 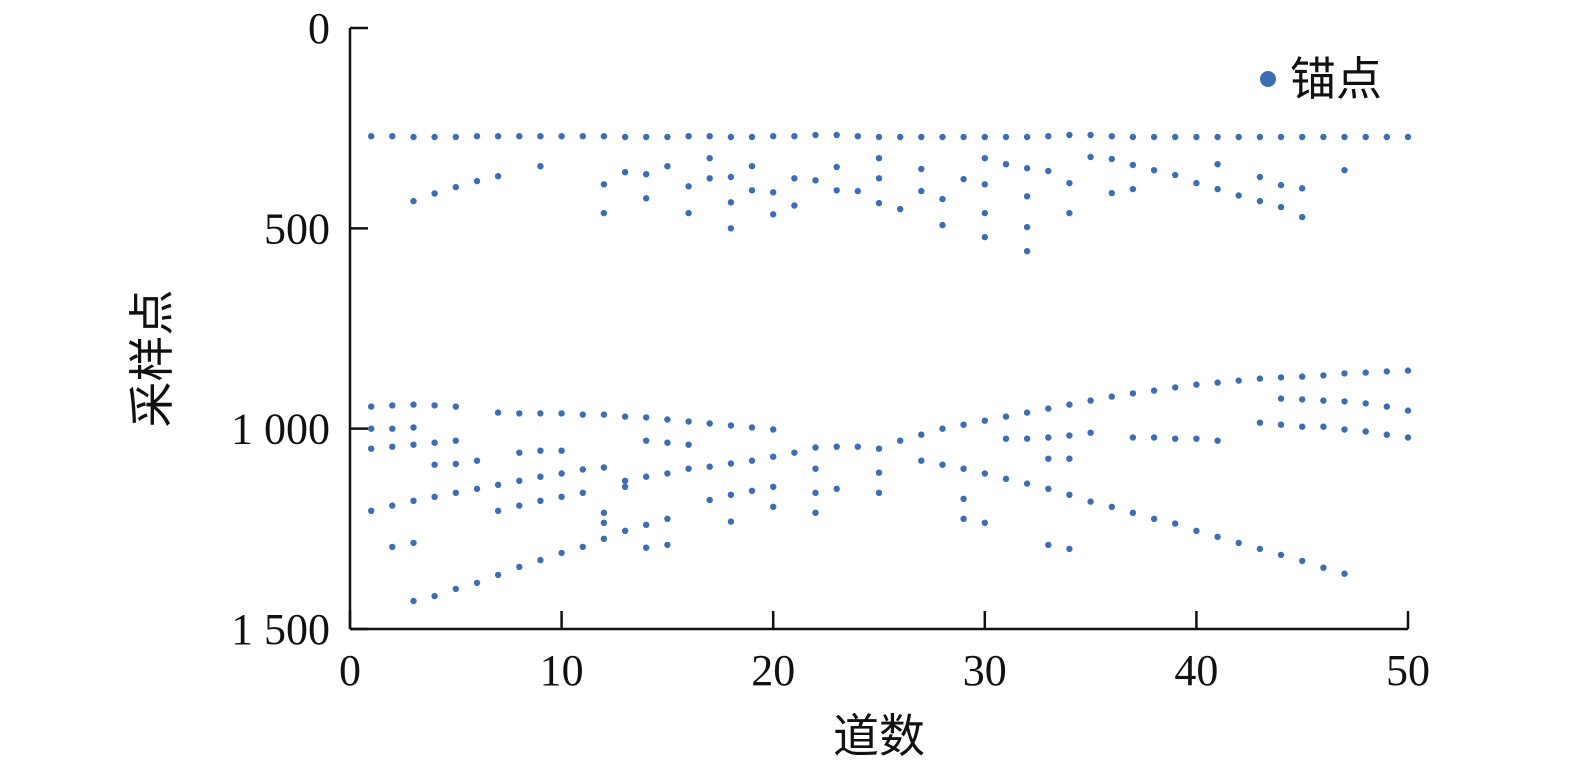 What do you see at coordinates (1336, 79) in the screenshot?
I see `legend-label: 锚点` at bounding box center [1336, 79].